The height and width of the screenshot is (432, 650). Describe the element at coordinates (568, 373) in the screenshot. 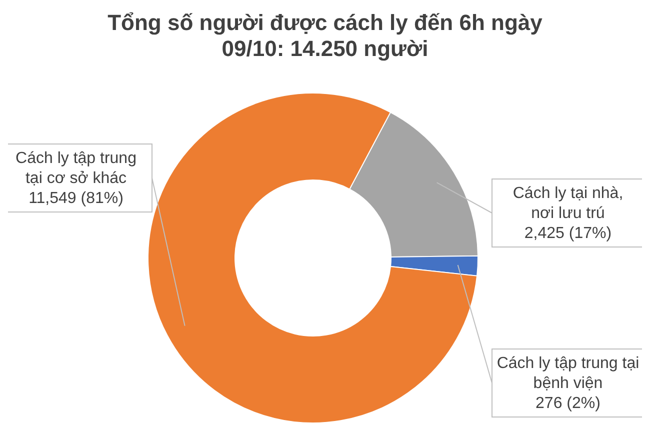

I see `slice-label: Cách ly tập trung tại bệnh viện` at that location.